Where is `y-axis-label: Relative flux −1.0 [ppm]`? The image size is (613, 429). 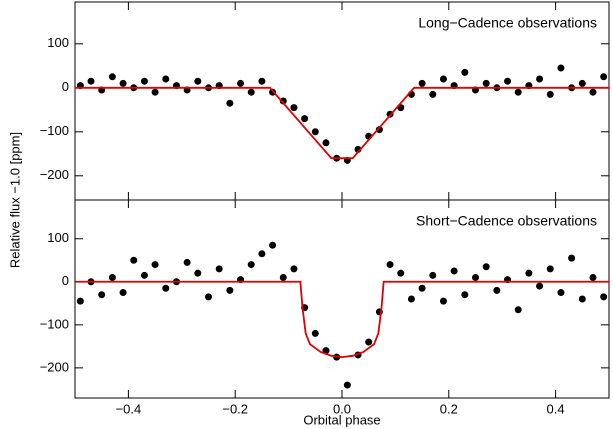
y-axis-label: Relative flux −1.0 [ppm] is located at coordinates (14, 200).